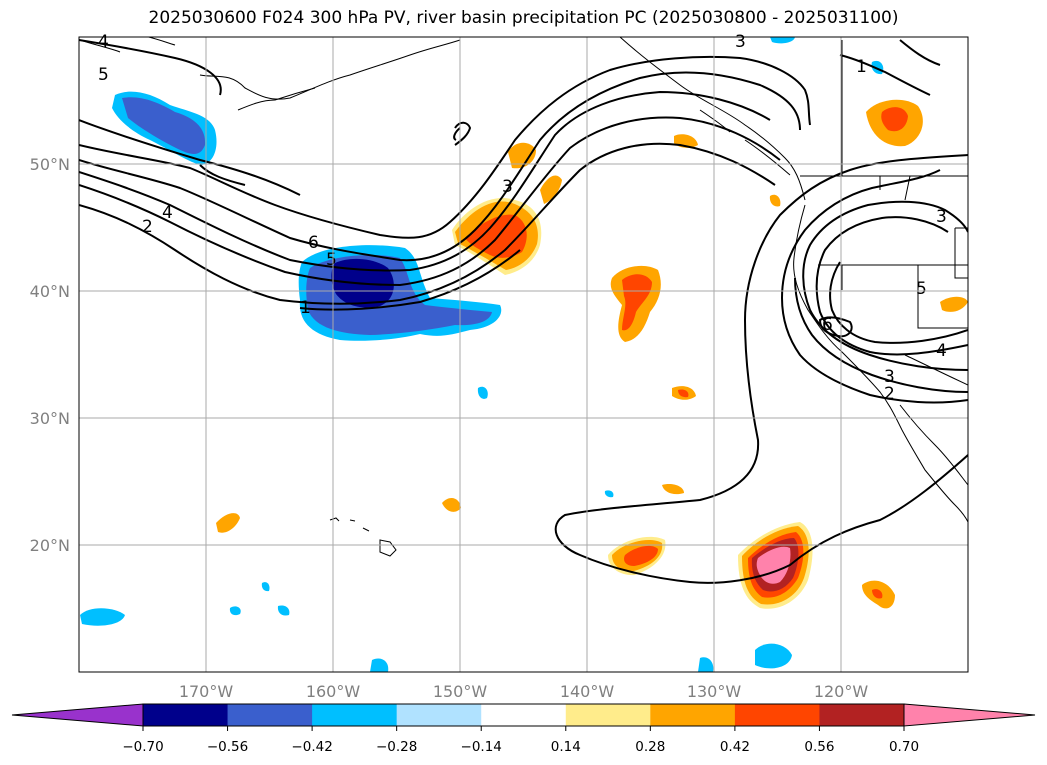 Image resolution: width=1047 pixels, height=765 pixels. Describe the element at coordinates (462, 133) in the screenshot. I see `pv-loop` at that location.